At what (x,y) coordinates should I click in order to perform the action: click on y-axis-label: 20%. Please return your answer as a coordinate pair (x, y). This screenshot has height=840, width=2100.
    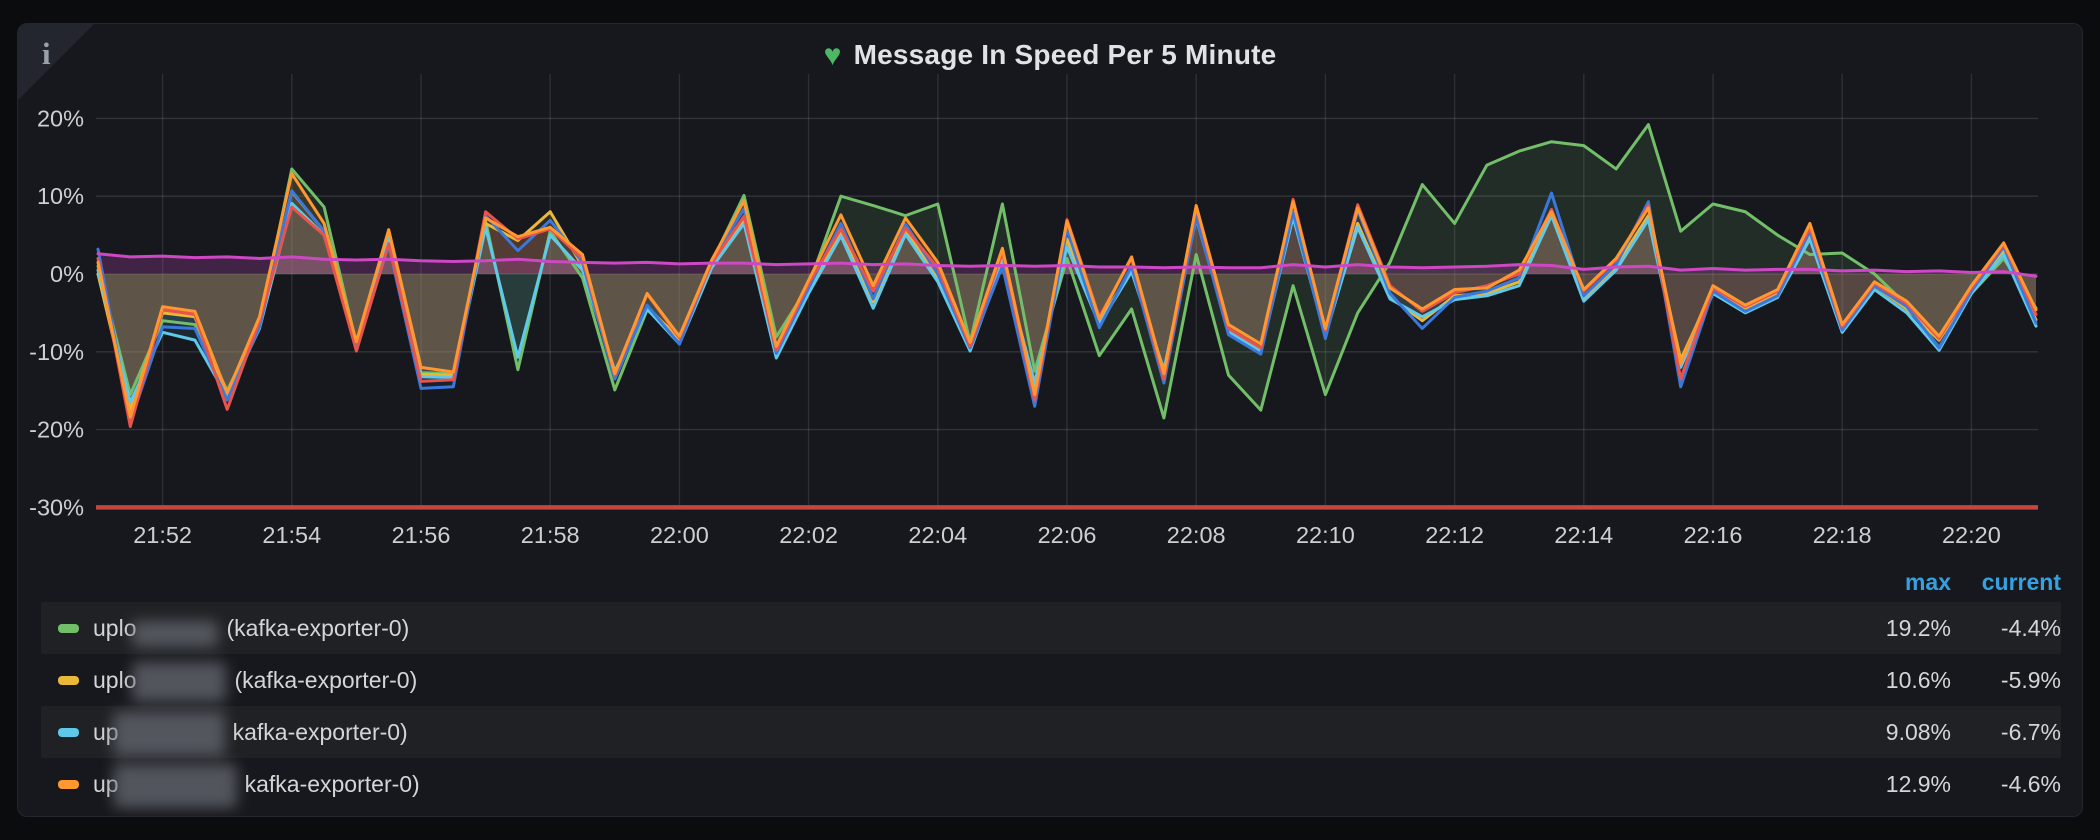
    Looking at the image, I should click on (60, 118).